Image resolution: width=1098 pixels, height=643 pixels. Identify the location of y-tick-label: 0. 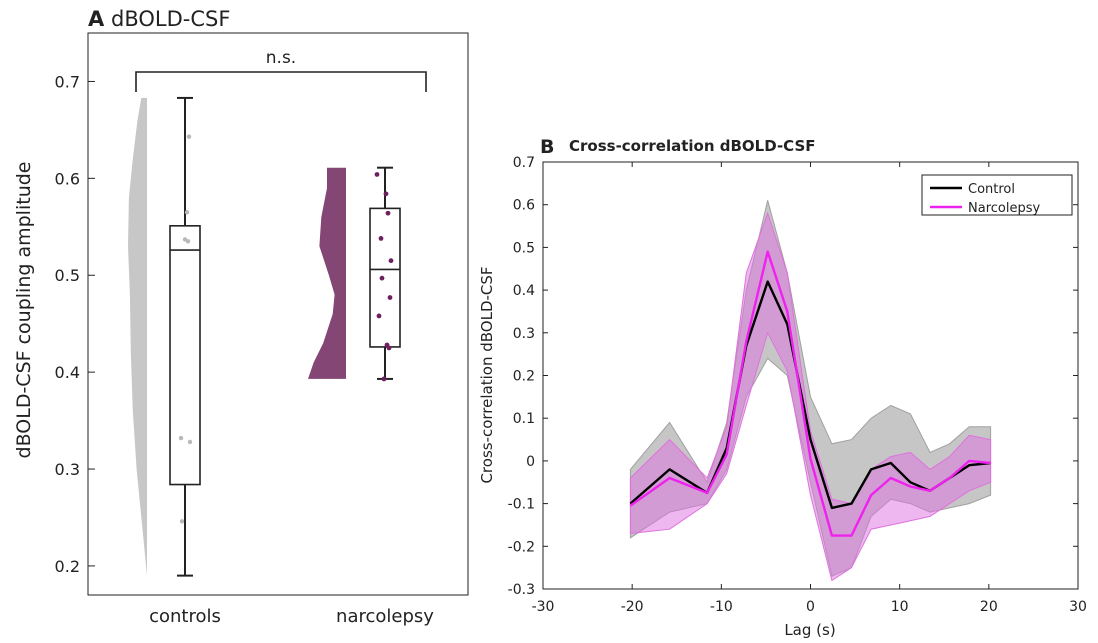
(530, 462).